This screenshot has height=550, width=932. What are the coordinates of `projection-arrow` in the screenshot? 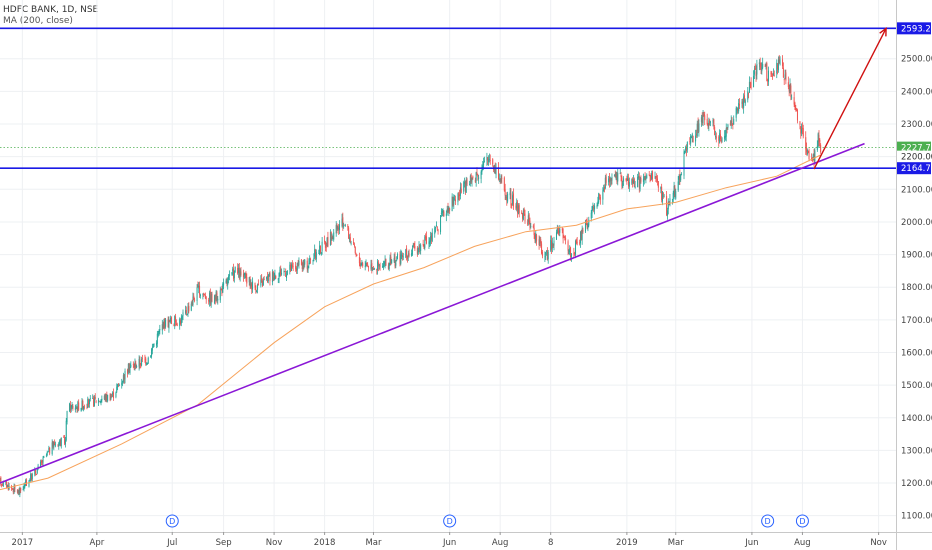 It's located at (850, 99).